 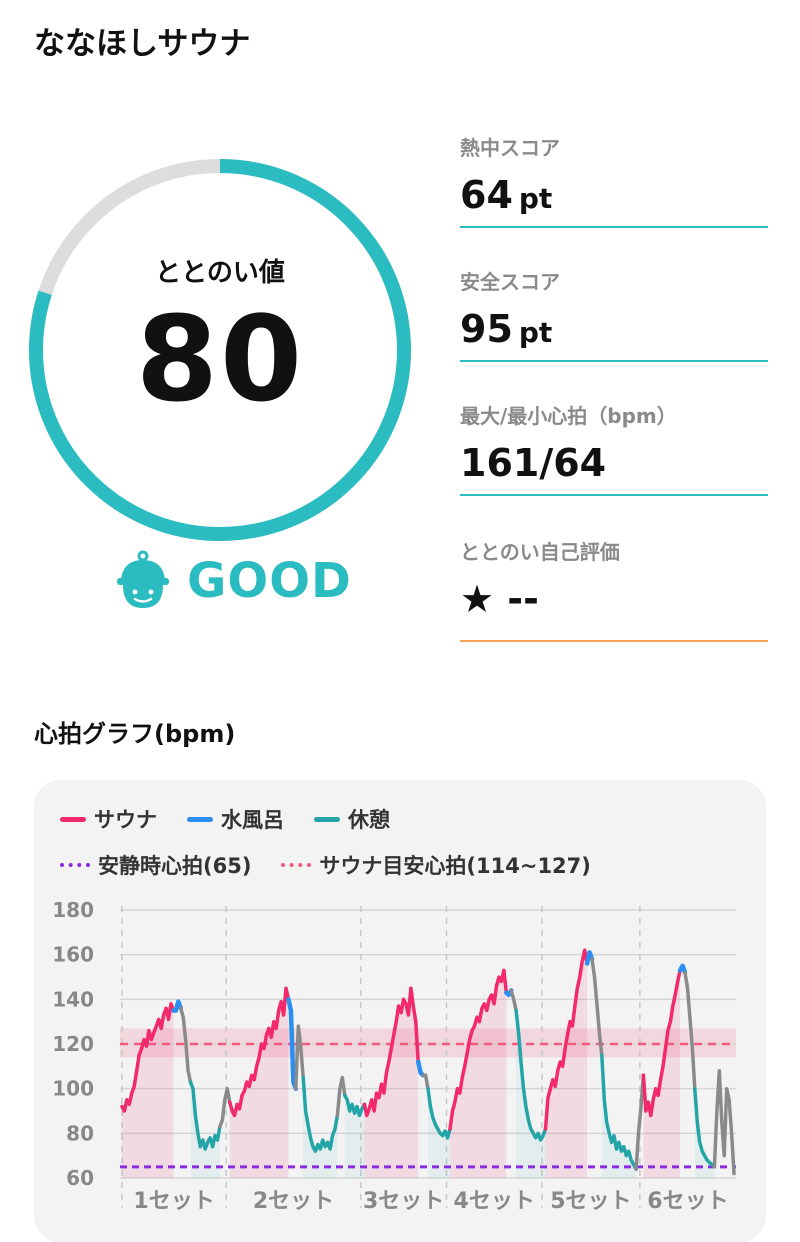 What do you see at coordinates (687, 1201) in the screenshot?
I see `x-tick-label: 6セット` at bounding box center [687, 1201].